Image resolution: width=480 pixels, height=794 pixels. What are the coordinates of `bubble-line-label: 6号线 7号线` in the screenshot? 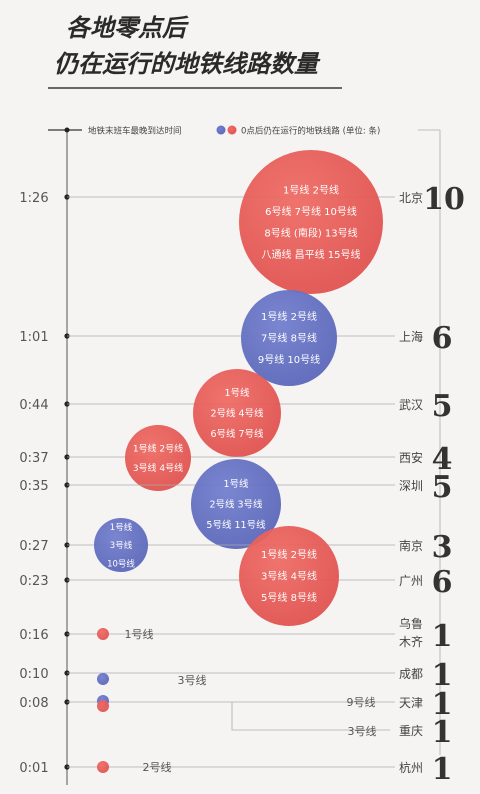 It's located at (237, 434).